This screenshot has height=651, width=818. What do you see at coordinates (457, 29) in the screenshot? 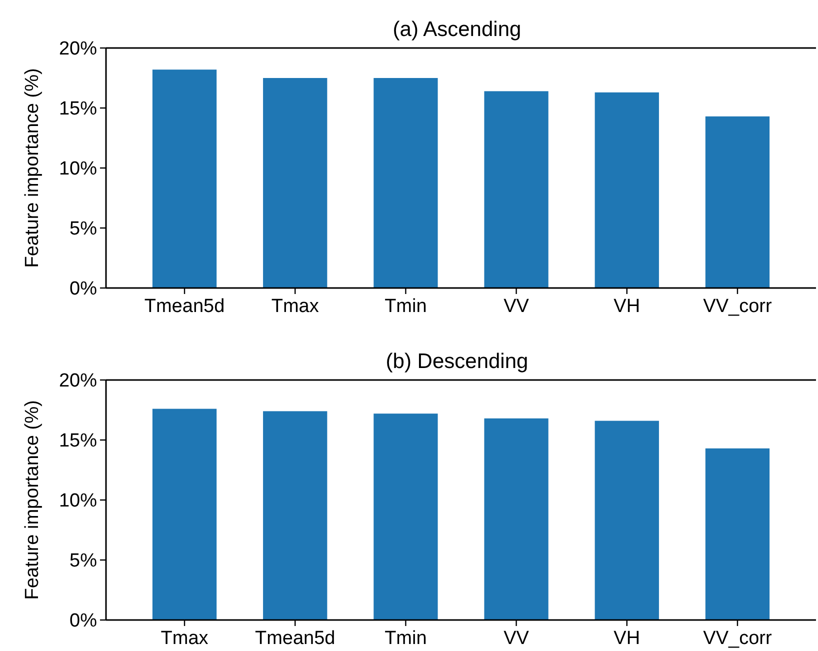
I see `chart-title: (a) Ascending` at bounding box center [457, 29].